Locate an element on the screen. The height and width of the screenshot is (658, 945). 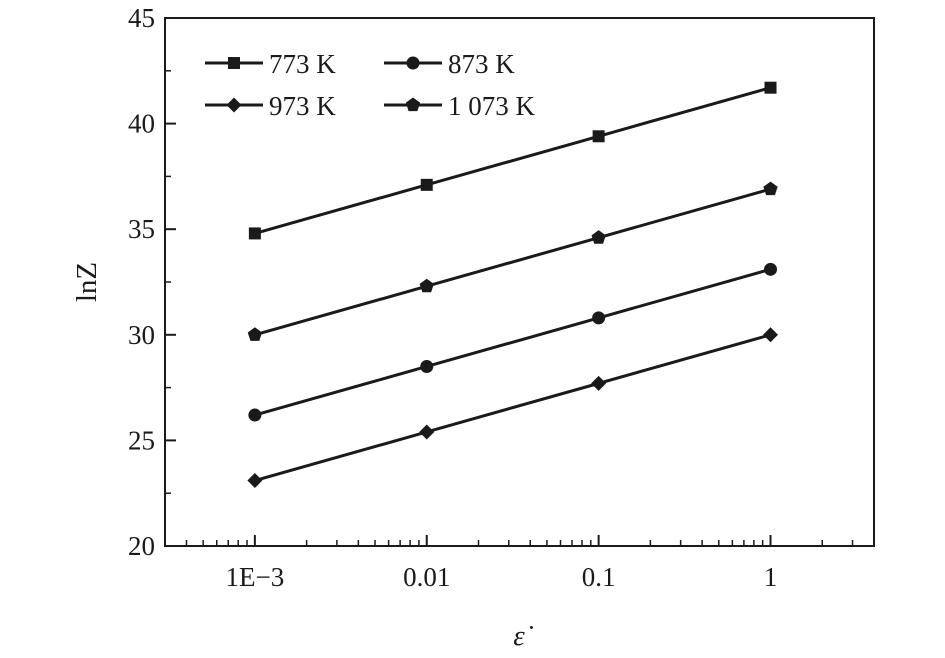
y-tick-label: 35 is located at coordinates (141, 229).